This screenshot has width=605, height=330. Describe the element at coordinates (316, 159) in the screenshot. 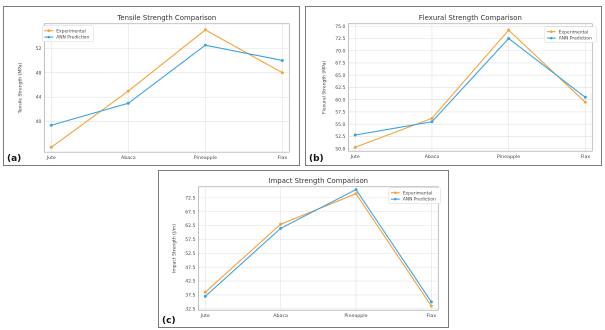

I see `panel-label-b: (b)` at that location.